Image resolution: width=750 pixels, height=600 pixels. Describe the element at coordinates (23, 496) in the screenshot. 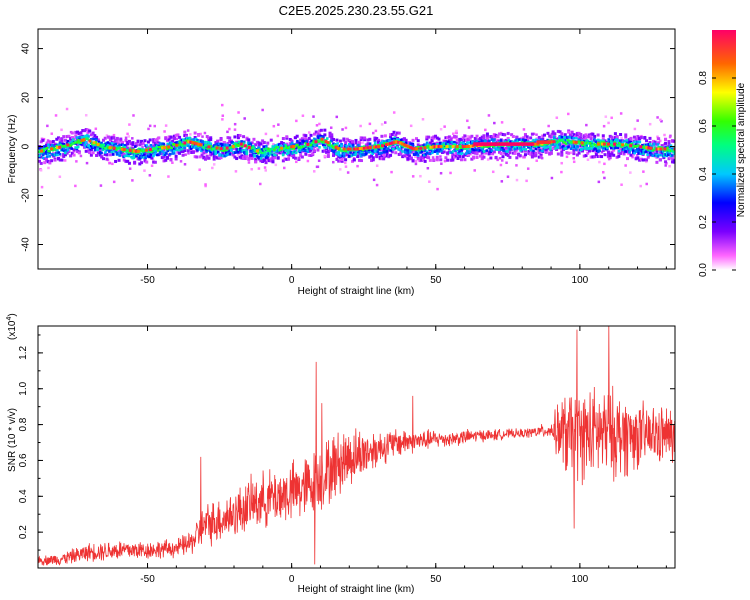

I see `y-tick-label: 0.4` at that location.